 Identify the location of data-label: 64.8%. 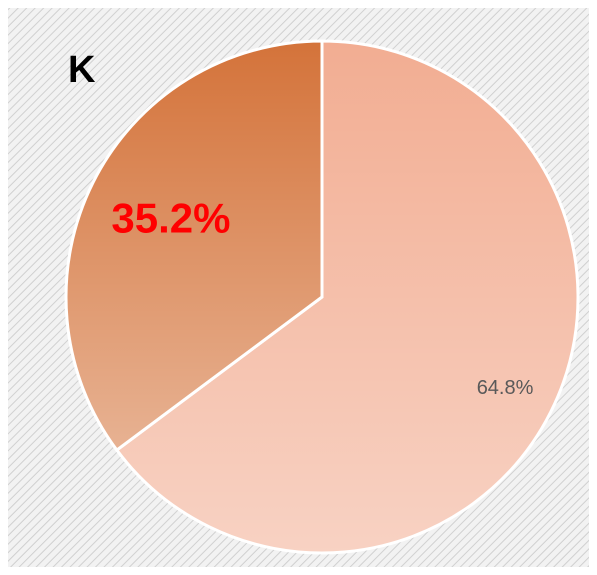
(505, 388).